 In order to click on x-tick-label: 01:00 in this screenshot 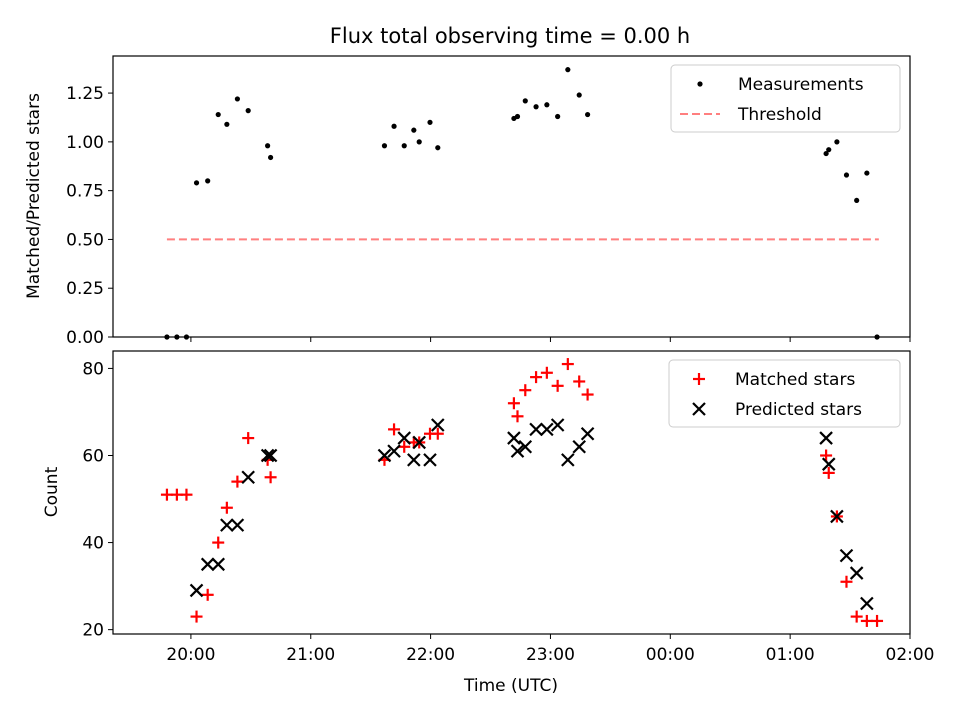, I will do `click(790, 655)`.